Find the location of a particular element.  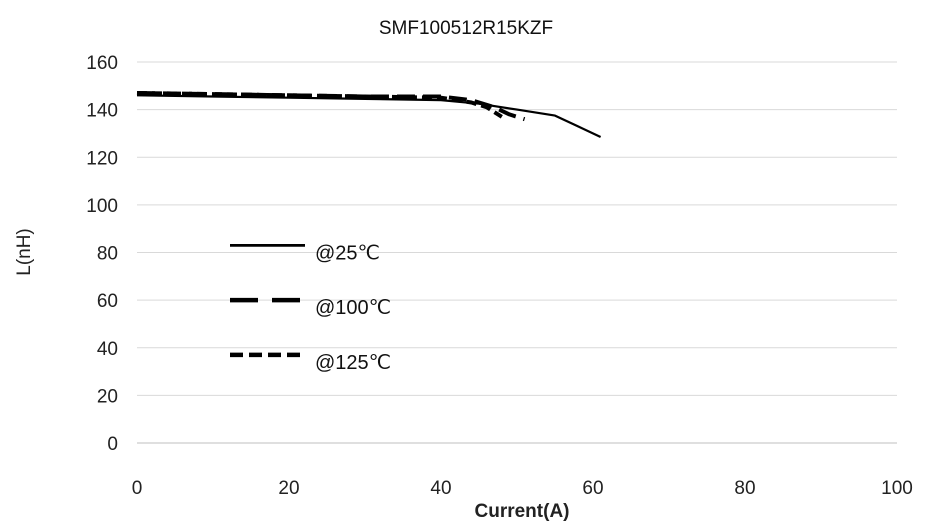

legend: @25℃ @100℃ @125℃ is located at coordinates (310, 308).